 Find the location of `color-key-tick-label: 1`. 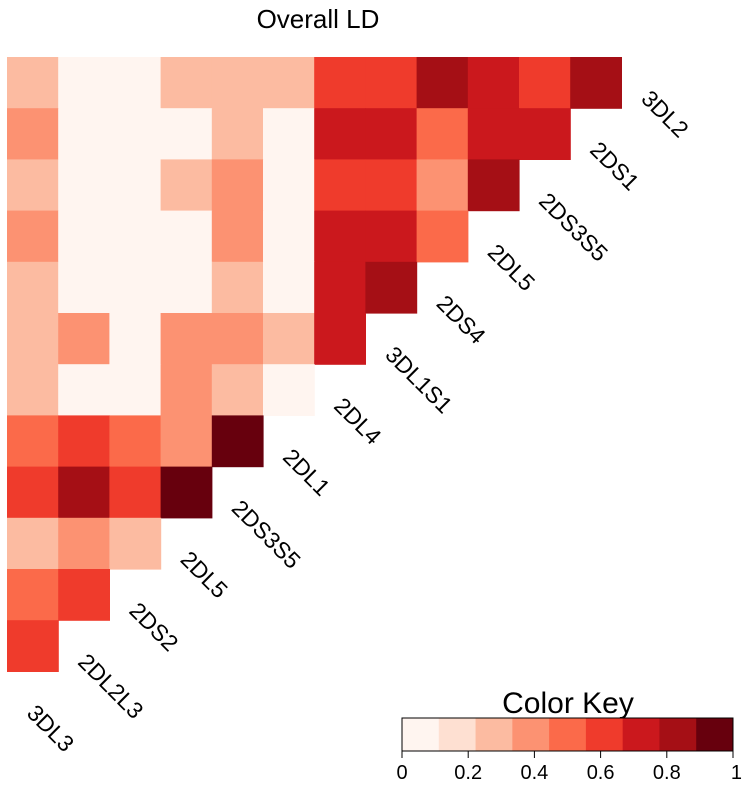

color-key-tick-label: 1 is located at coordinates (736, 773).